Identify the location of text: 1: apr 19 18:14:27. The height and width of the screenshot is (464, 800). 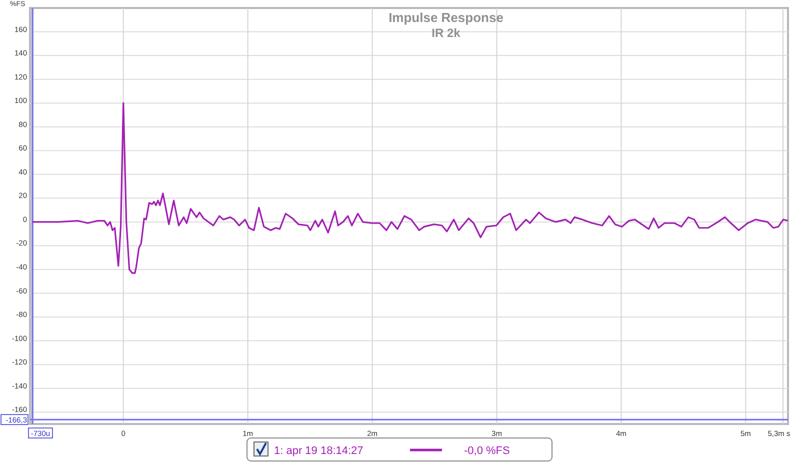
(319, 451).